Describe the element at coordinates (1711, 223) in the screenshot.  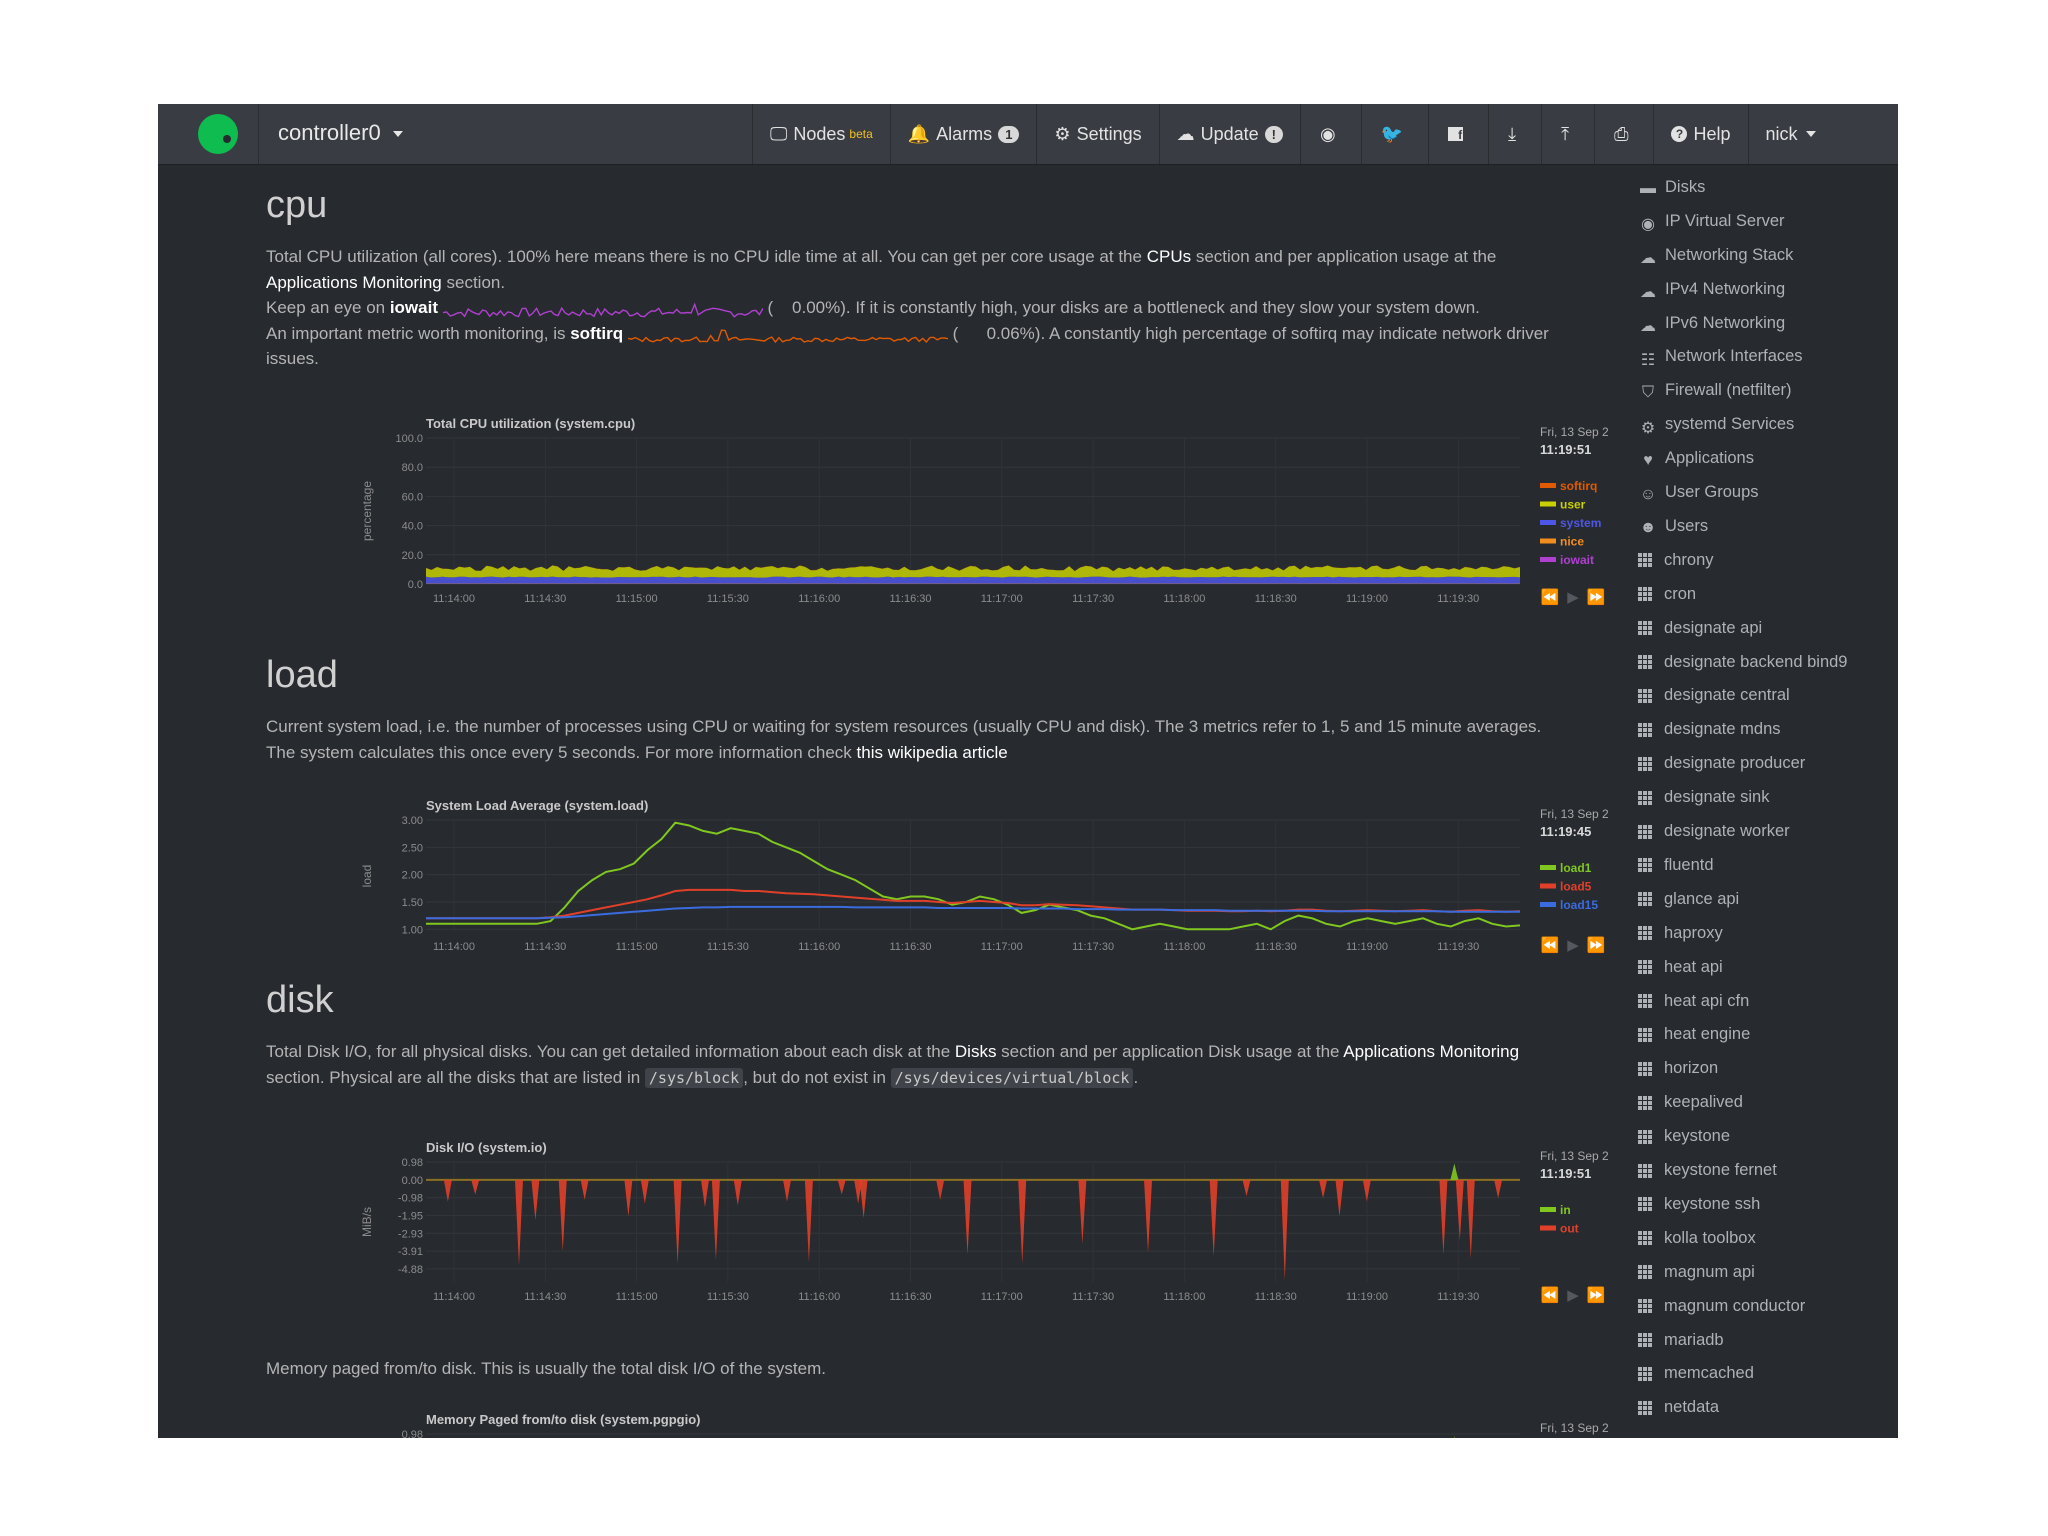
I see `sidebar-item-ip-virtual-server: ◉ IP Virtual Server` at that location.